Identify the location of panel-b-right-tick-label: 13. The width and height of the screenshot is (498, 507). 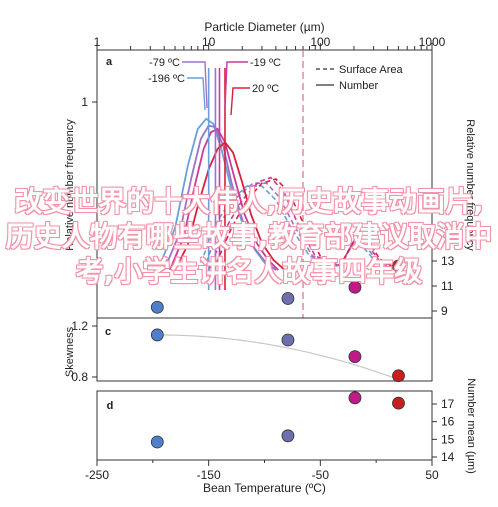
(448, 261).